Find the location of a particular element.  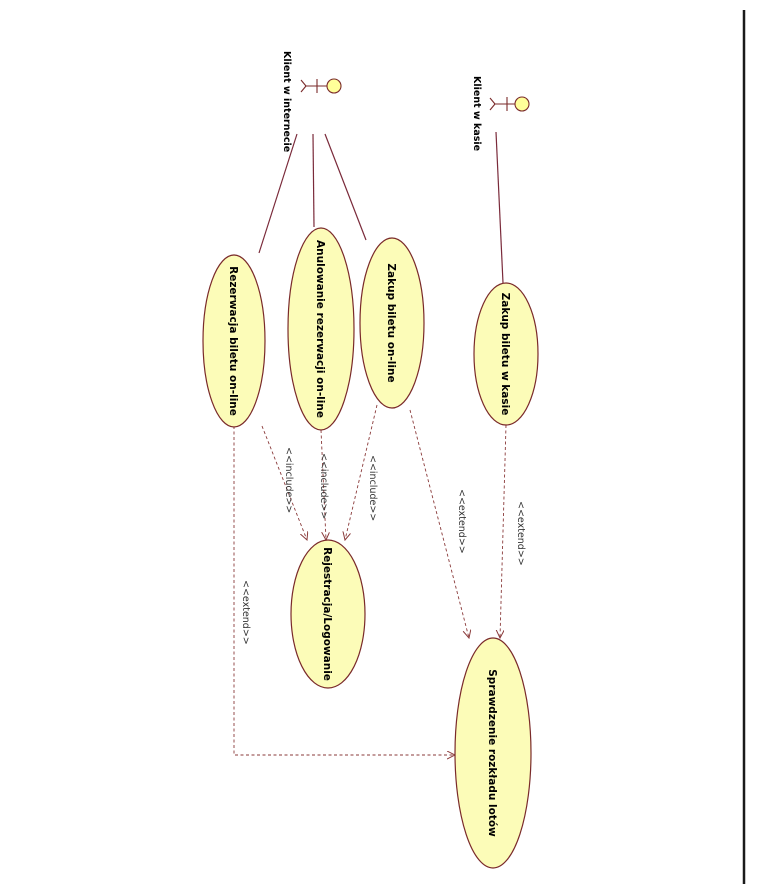

use-case-anulowanie: Anulowanie rezerwacji on-line is located at coordinates (321, 329).